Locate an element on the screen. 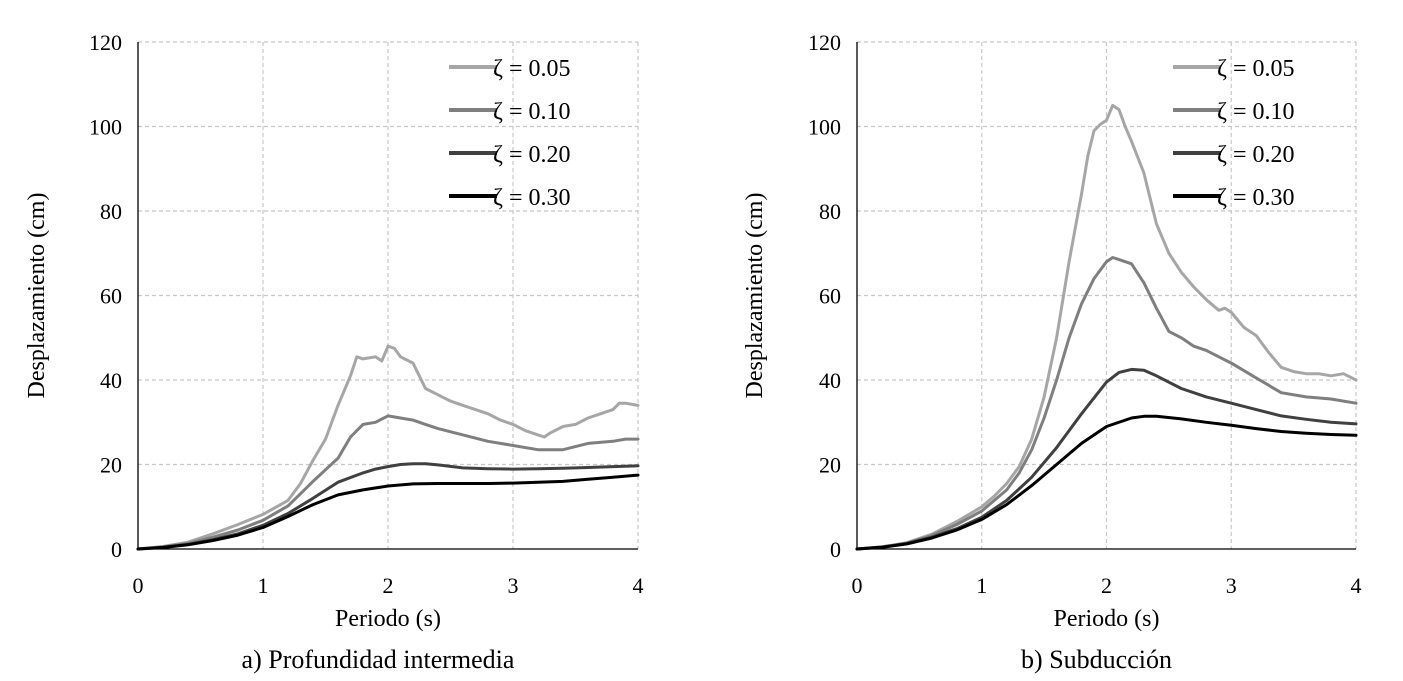 The height and width of the screenshot is (681, 1403). series-group is located at coordinates (388, 447).